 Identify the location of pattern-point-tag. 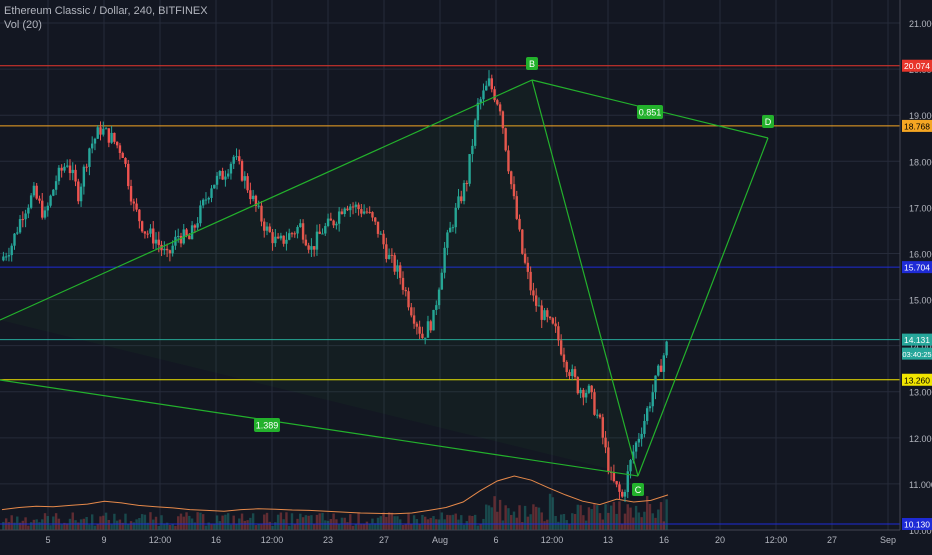
(768, 121).